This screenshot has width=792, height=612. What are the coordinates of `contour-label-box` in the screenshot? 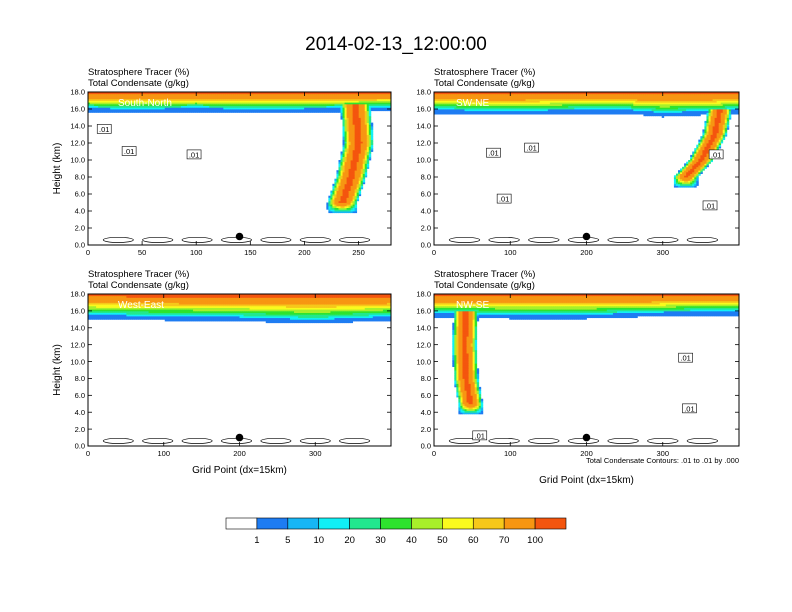 It's located at (104, 129).